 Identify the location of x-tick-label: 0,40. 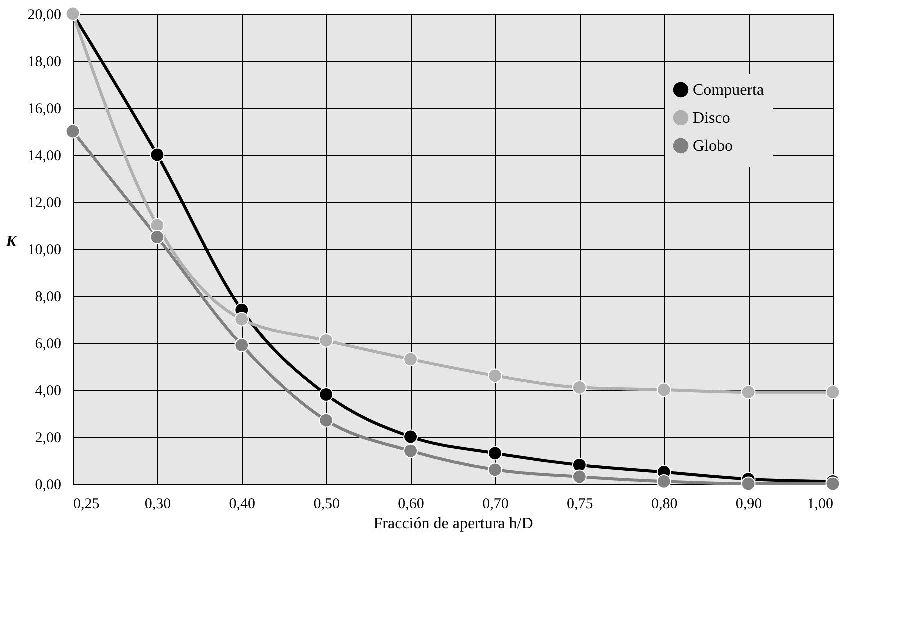
(242, 504).